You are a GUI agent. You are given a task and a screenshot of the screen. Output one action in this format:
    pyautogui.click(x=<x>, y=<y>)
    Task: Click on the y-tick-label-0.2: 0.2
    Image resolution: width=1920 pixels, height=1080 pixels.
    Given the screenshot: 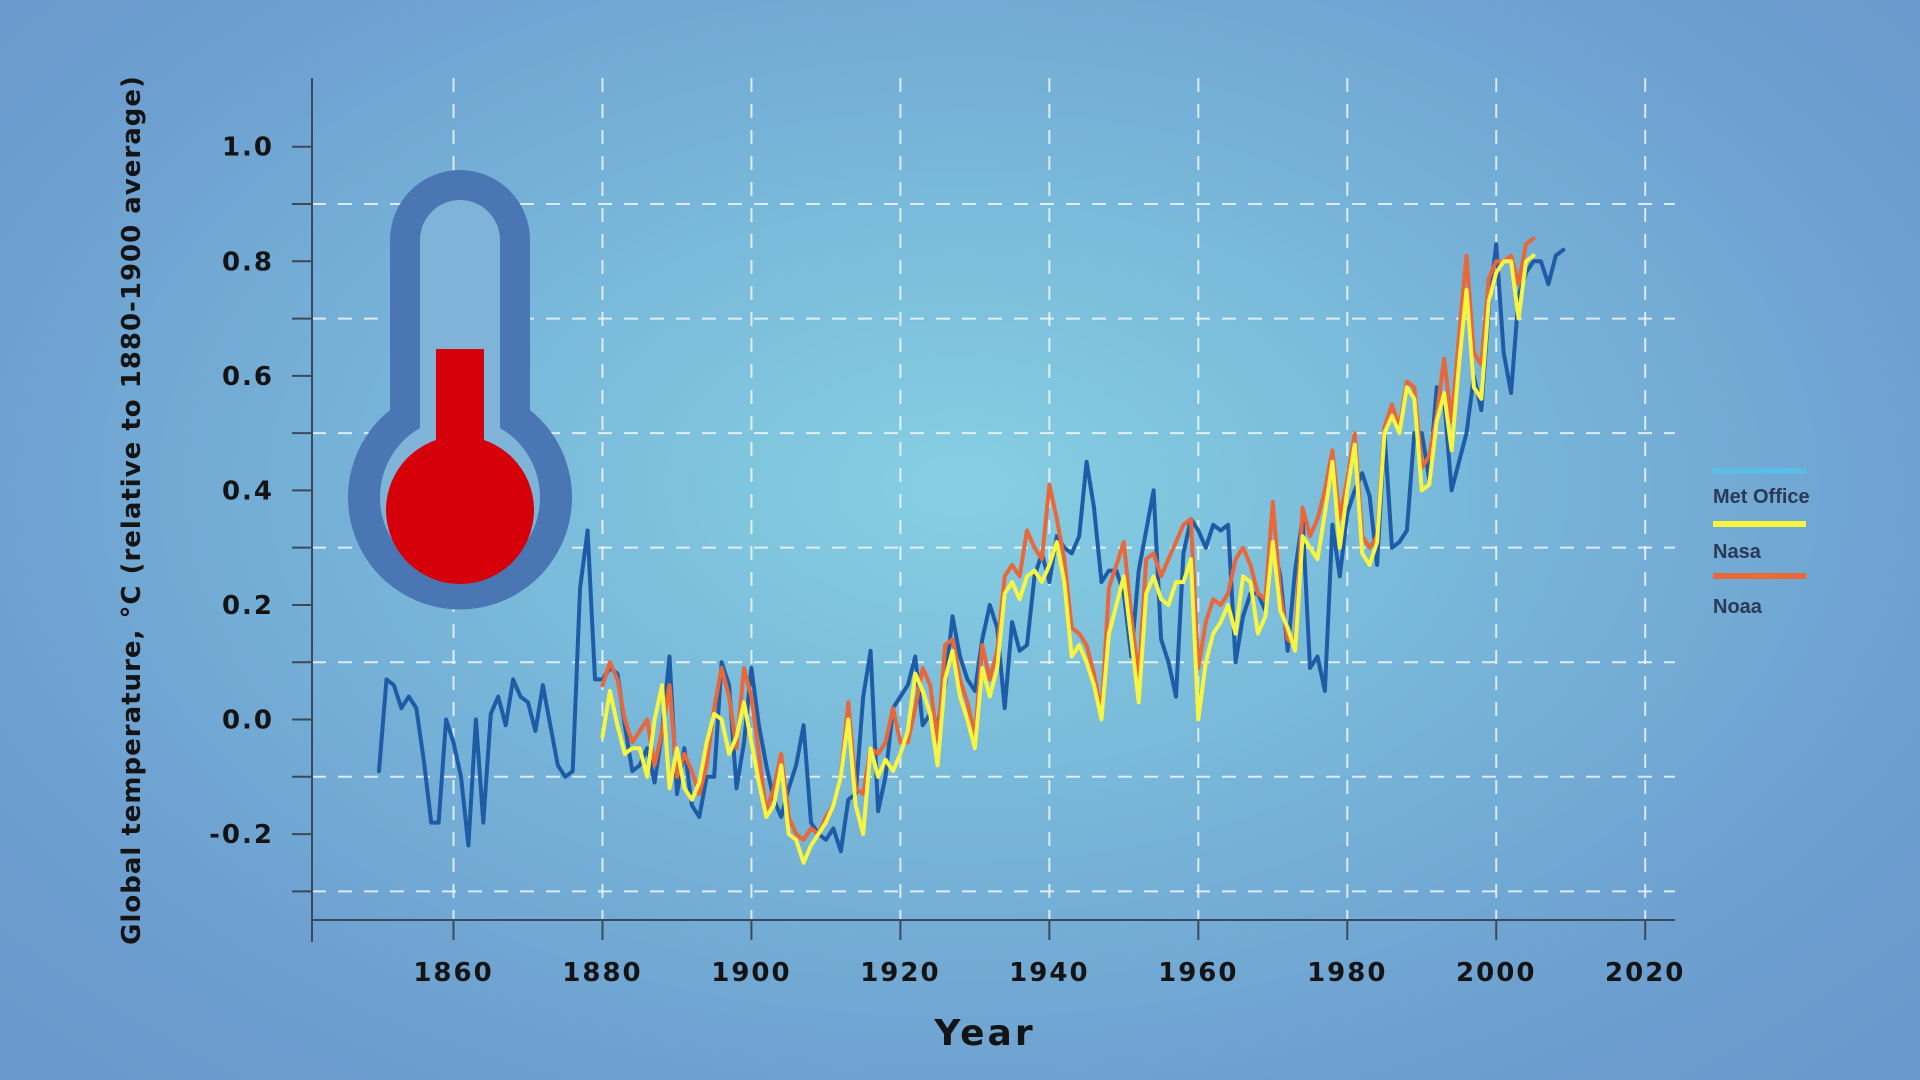 What is the action you would take?
    pyautogui.click(x=248, y=606)
    